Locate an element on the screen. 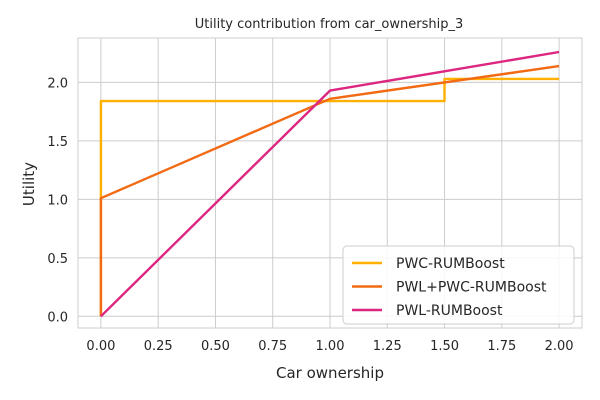  y-tick-label: 2.0 is located at coordinates (57, 83).